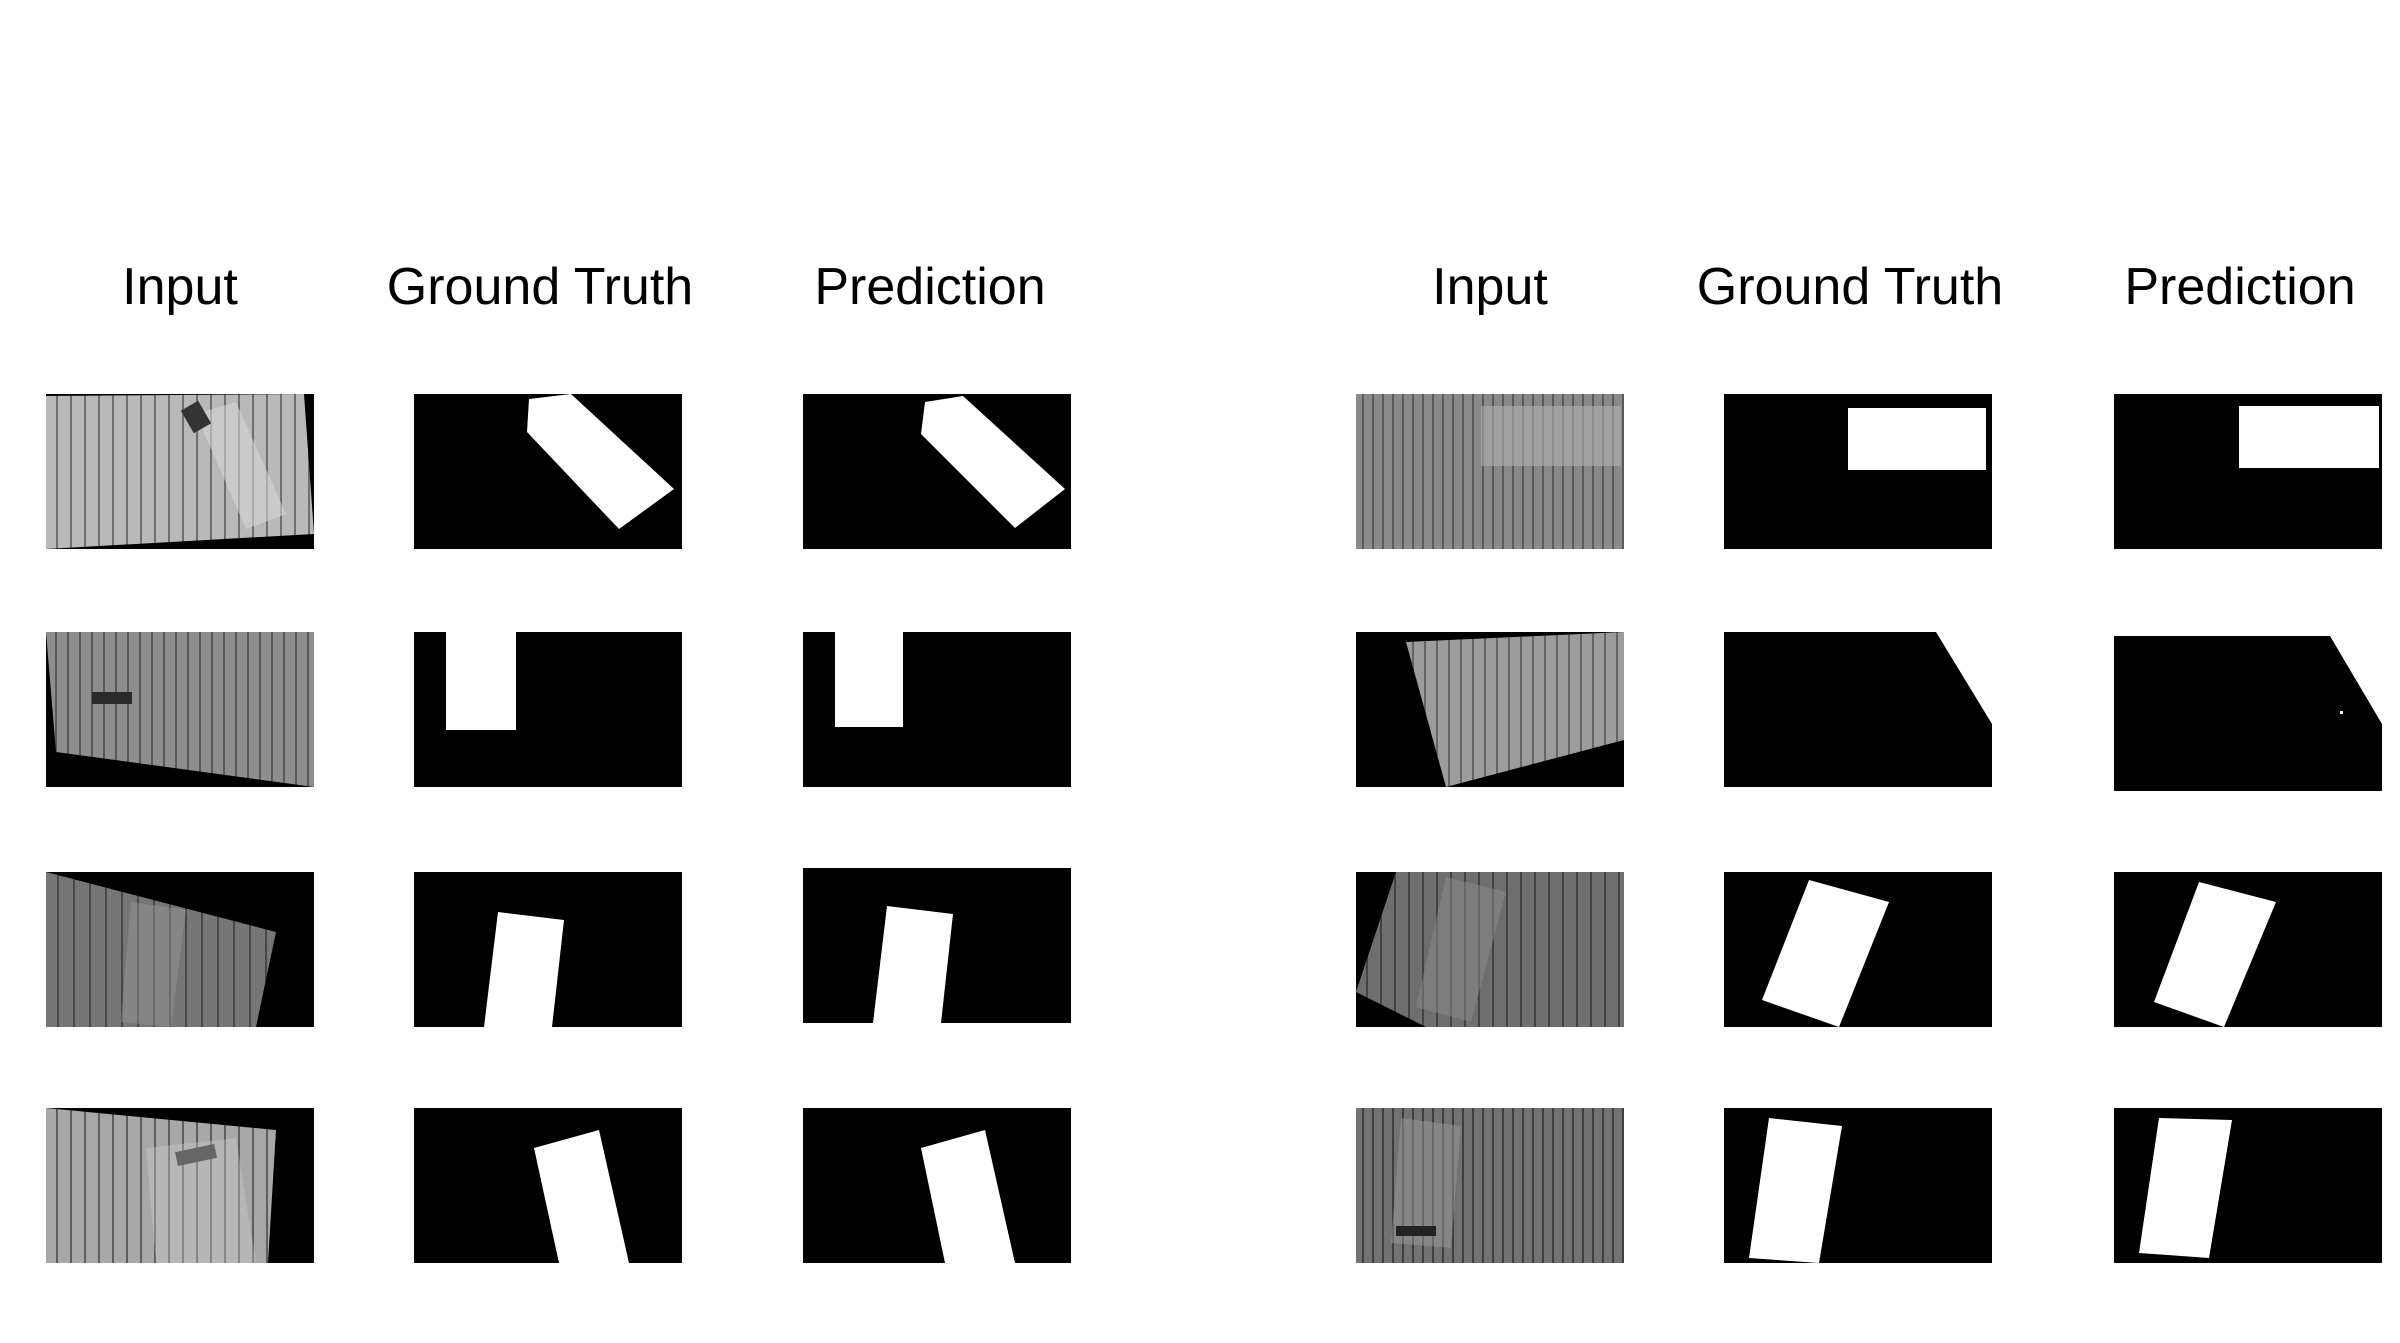  Describe the element at coordinates (1490, 287) in the screenshot. I see `header-input-right: Input` at that location.